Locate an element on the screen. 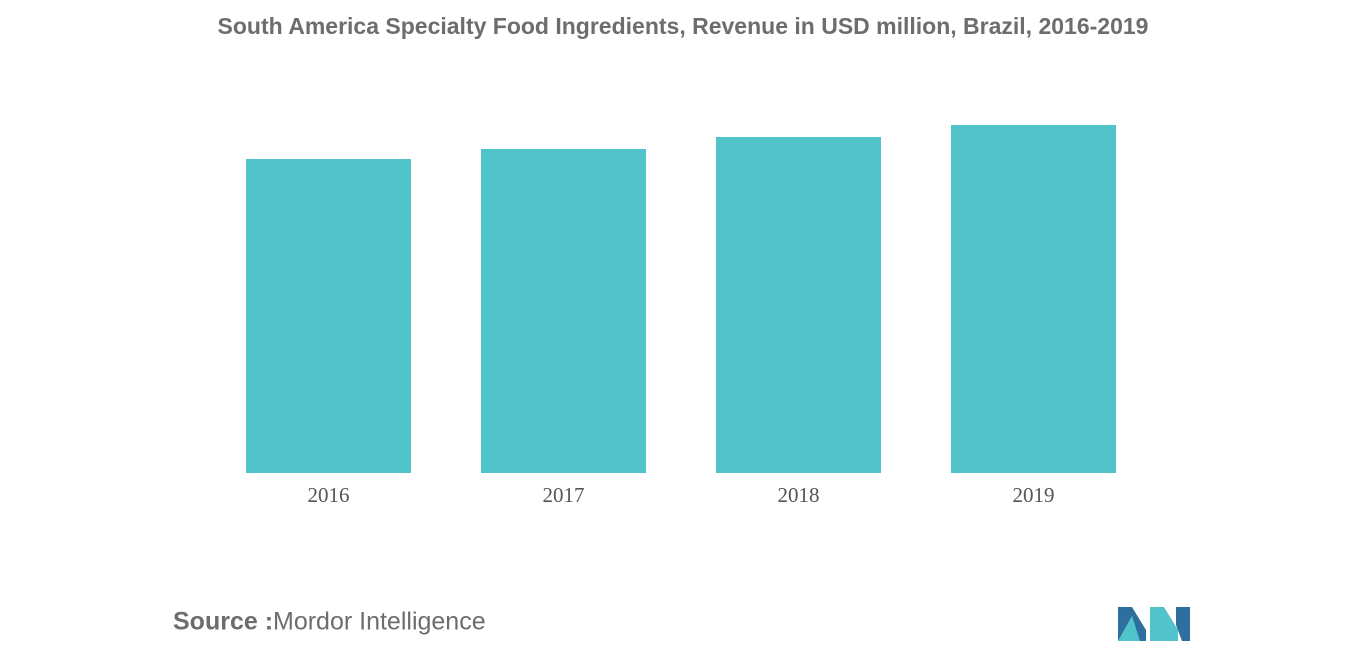  x-tick-label: 2016 is located at coordinates (329, 495).